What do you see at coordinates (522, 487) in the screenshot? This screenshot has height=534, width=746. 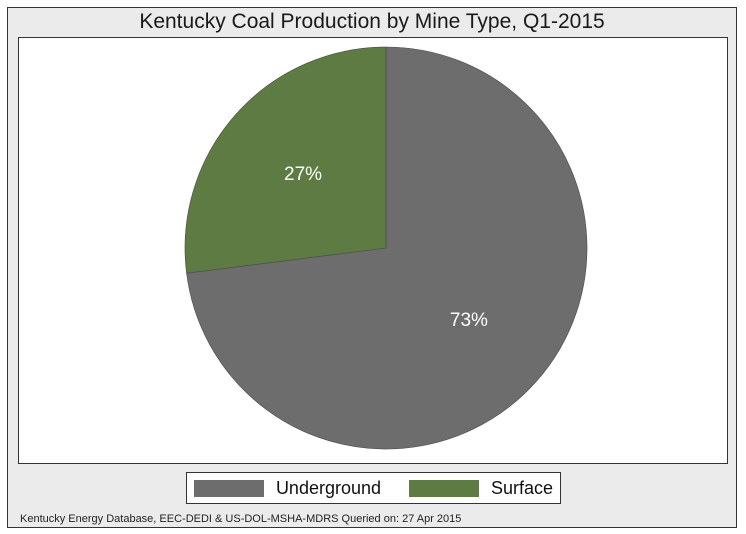 I see `legend-label-surface: Surface` at bounding box center [522, 487].